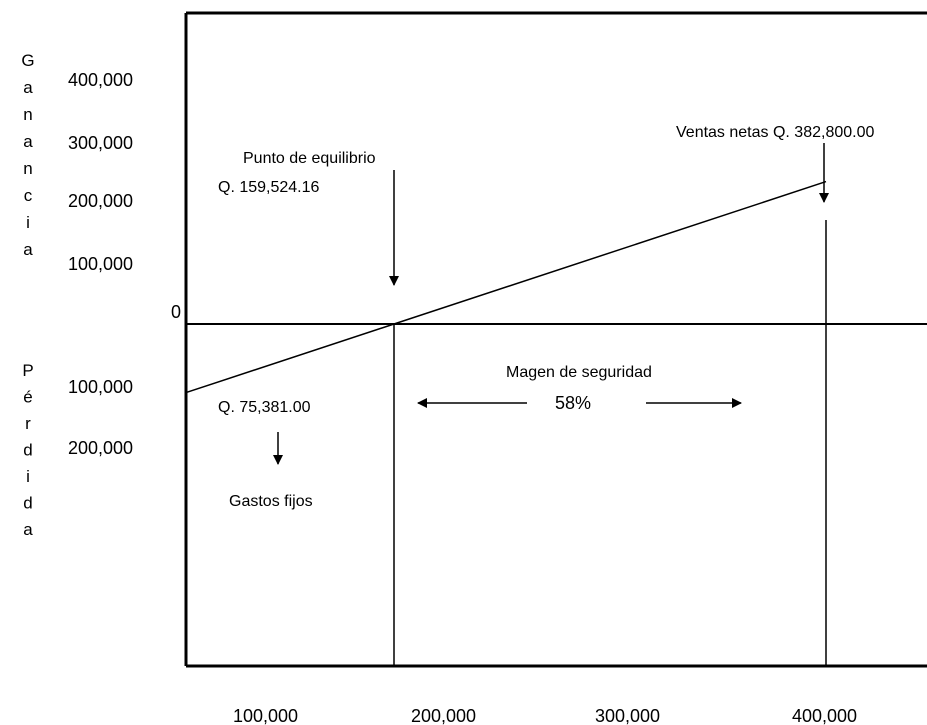 The image size is (927, 725). What do you see at coordinates (264, 407) in the screenshot?
I see `fixed-costs-value: Q. 75,381.00` at bounding box center [264, 407].